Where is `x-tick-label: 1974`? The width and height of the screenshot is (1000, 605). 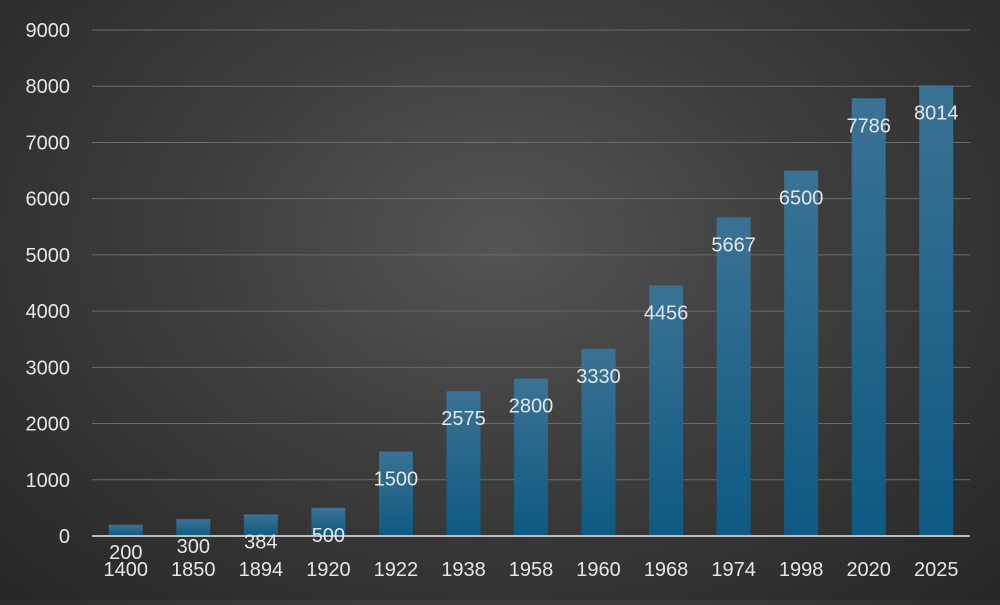
x-tick-label: 1974 is located at coordinates (733, 570).